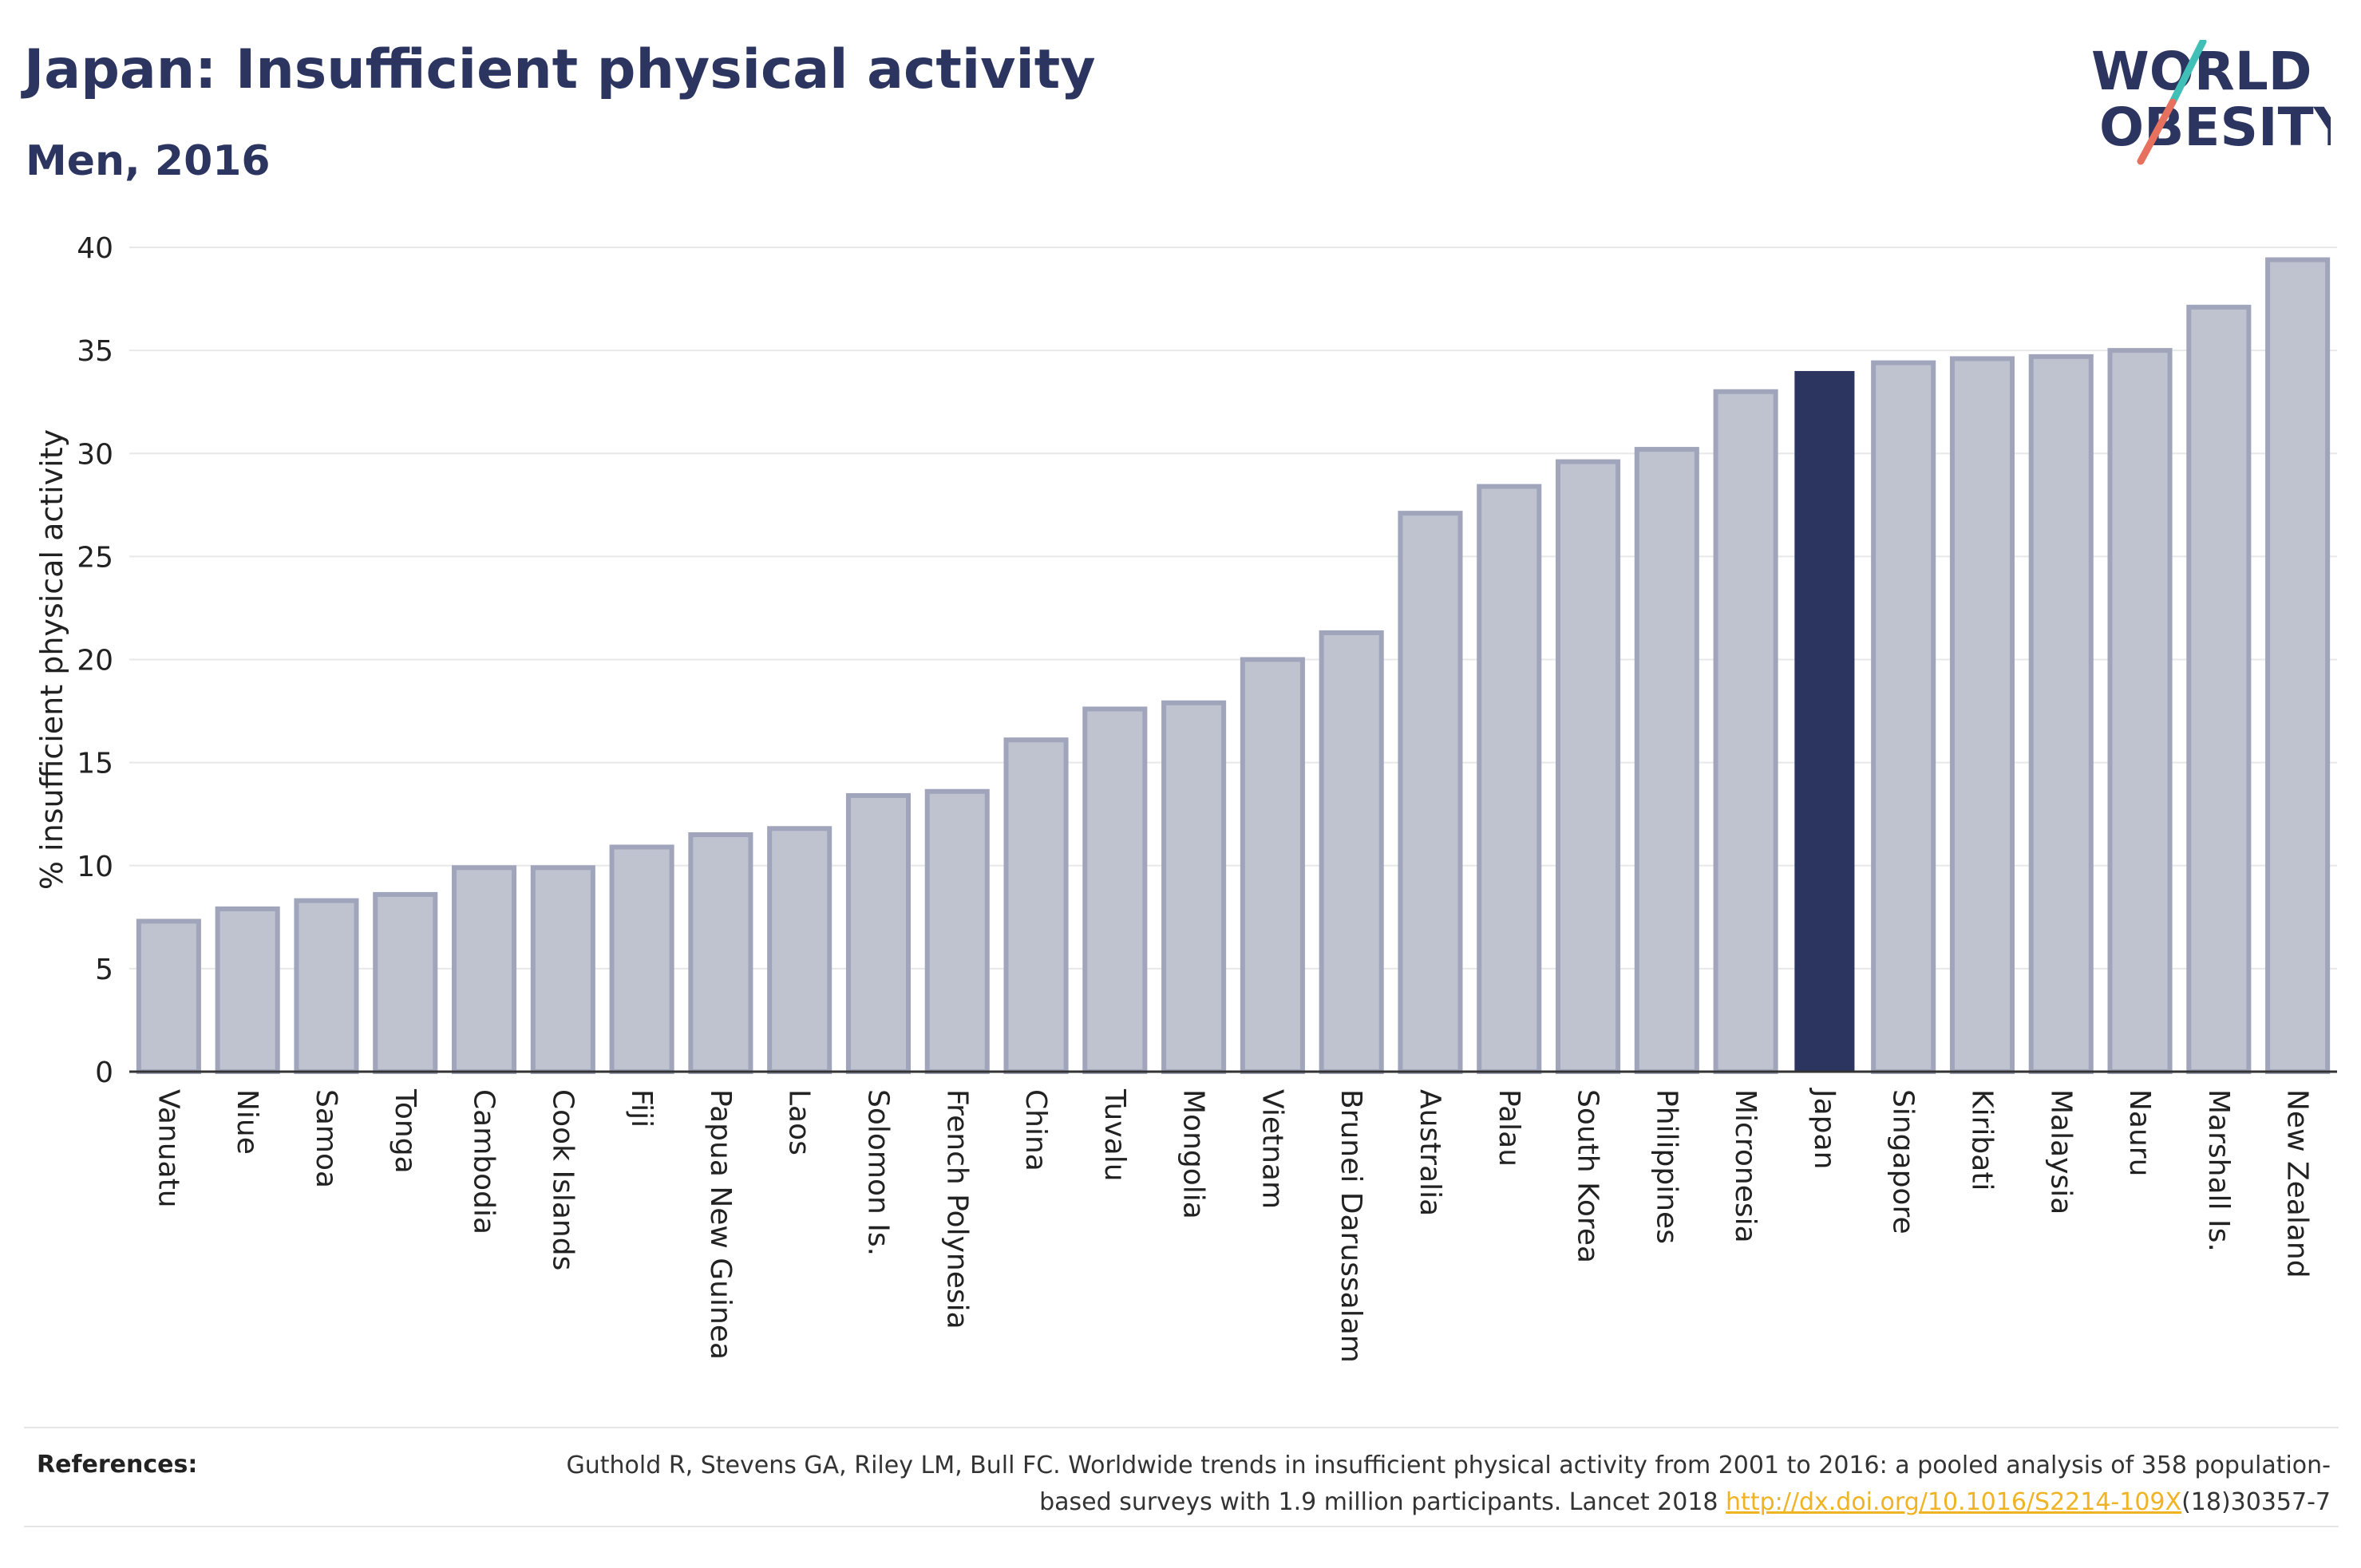 The image size is (2361, 1568). Describe the element at coordinates (799, 1122) in the screenshot. I see `x-tick-label: Laos` at that location.